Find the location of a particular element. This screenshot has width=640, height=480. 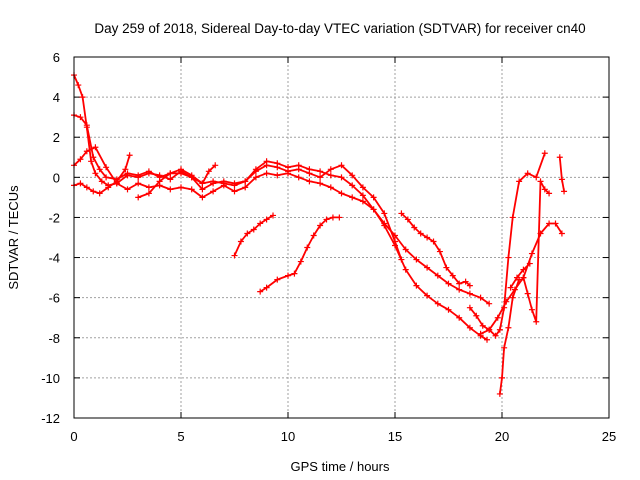

x-tick-label: 0 is located at coordinates (73, 436).